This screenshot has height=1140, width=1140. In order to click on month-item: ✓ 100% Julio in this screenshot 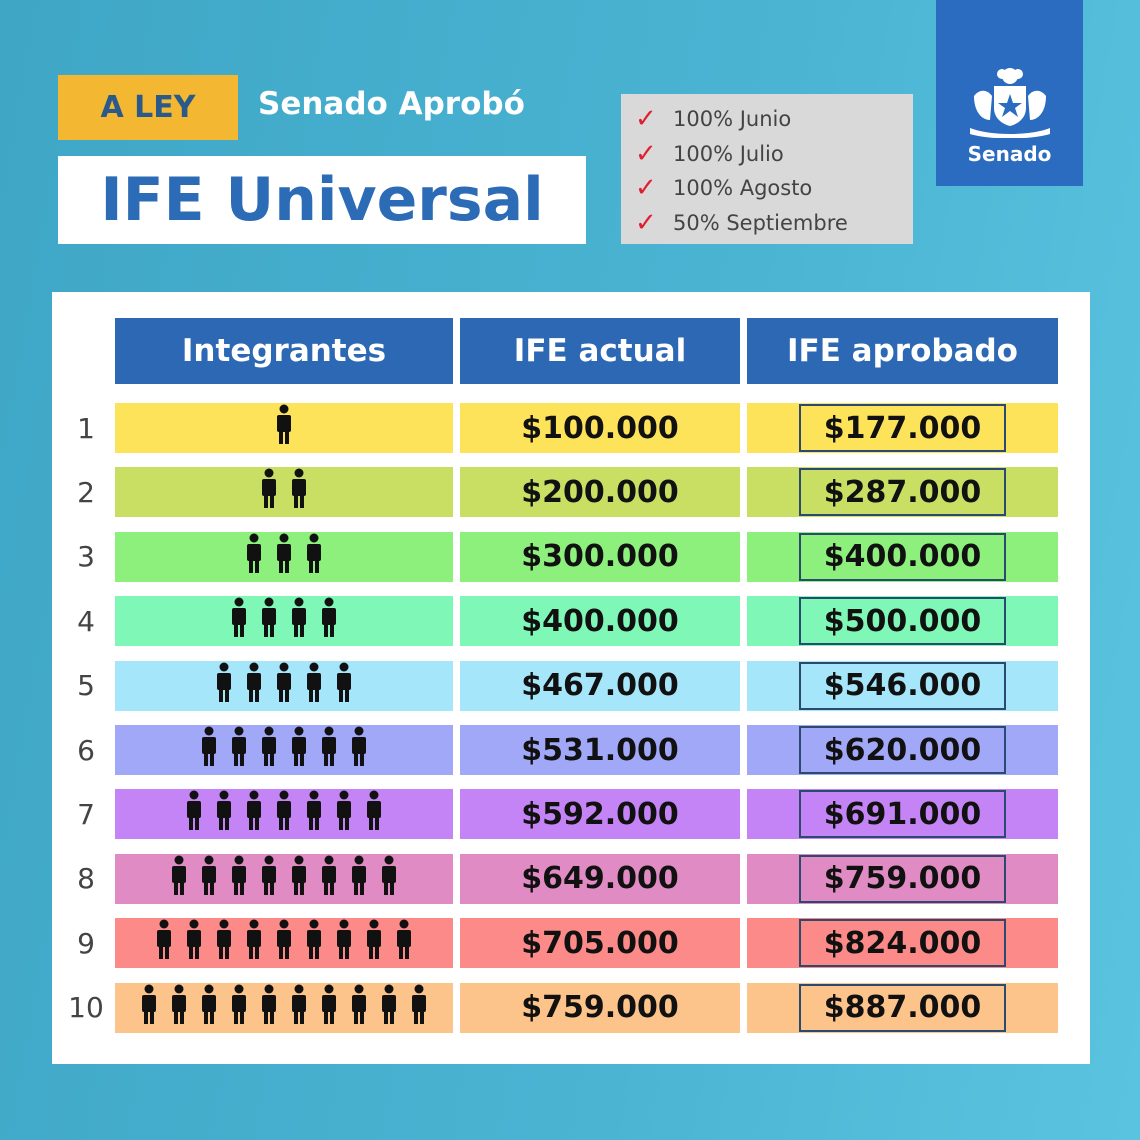, I will do `click(774, 154)`.